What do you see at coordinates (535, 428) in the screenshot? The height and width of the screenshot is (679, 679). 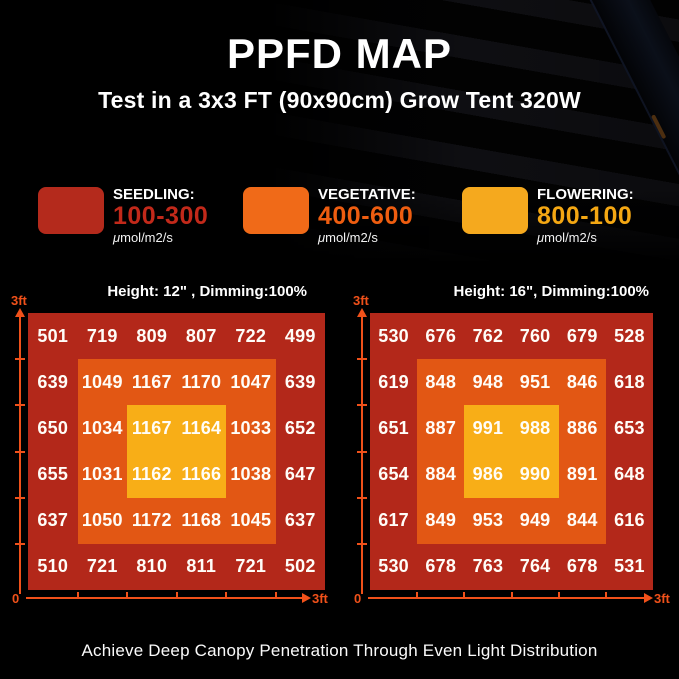 I see `ppfd-value-cell: 988` at bounding box center [535, 428].